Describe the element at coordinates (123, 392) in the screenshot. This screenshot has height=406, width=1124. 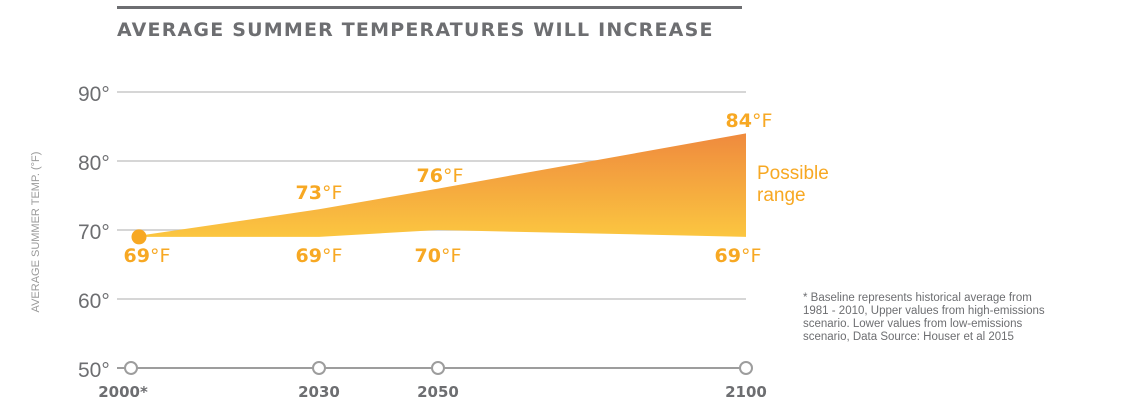
I see `x-tick-label-2000*: 2000*` at that location.